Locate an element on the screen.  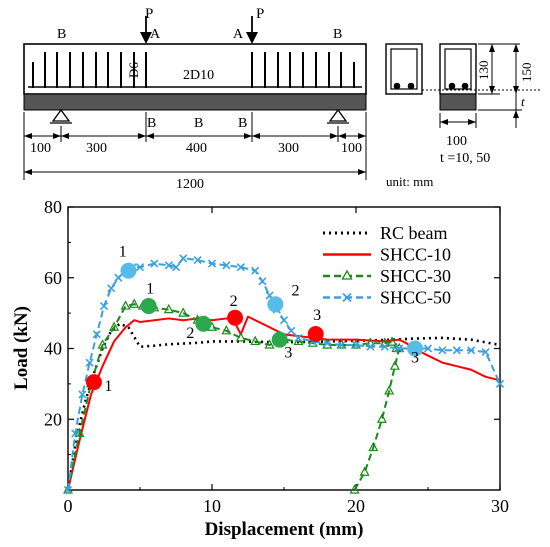
support-left-icon is located at coordinates (61, 116).